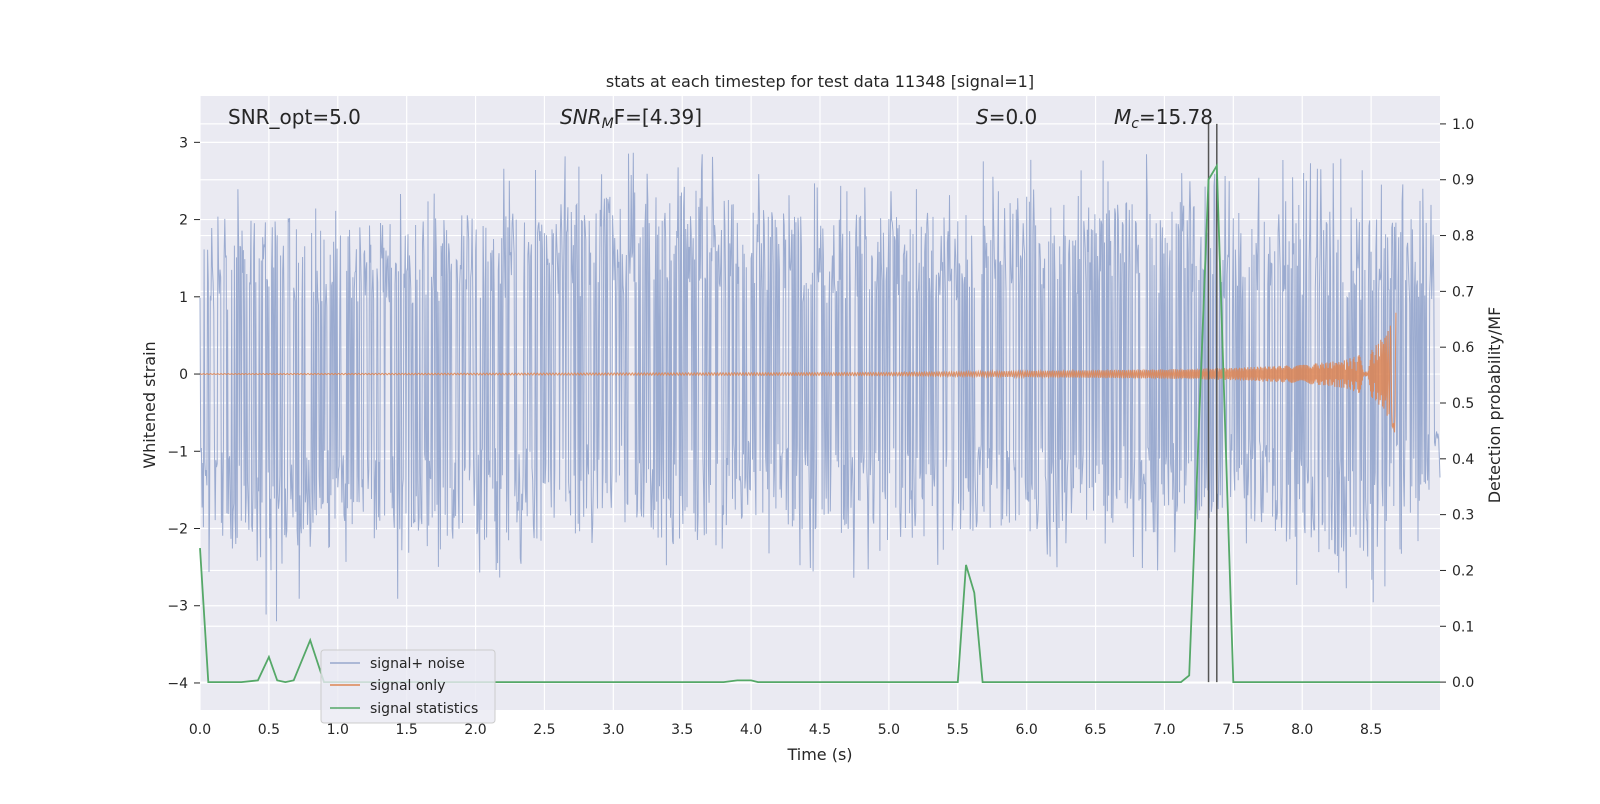 This screenshot has width=1600, height=804. What do you see at coordinates (1095, 730) in the screenshot?
I see `x-tick-label: 6.5` at bounding box center [1095, 730].